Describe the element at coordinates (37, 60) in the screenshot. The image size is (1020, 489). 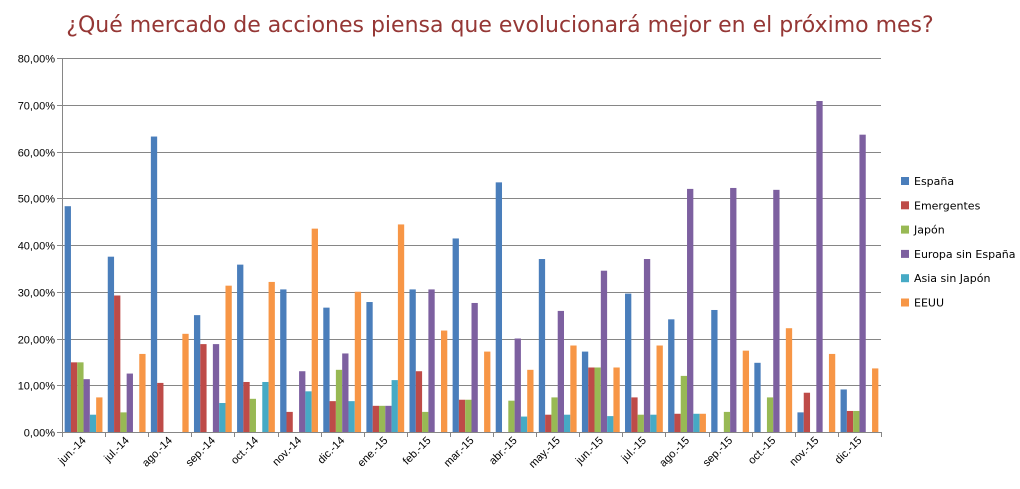
I see `y-tick-label: 80,00%` at that location.